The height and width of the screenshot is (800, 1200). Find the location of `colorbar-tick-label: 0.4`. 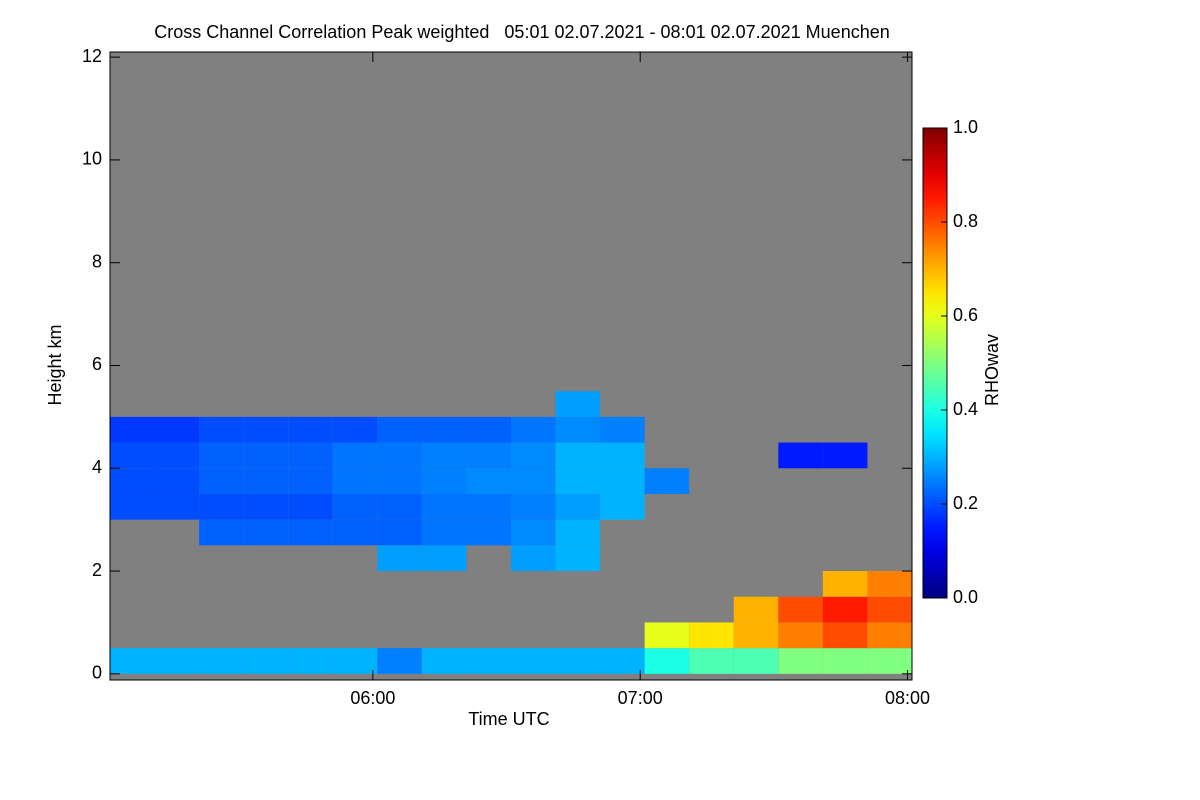

colorbar-tick-label: 0.4 is located at coordinates (965, 409).